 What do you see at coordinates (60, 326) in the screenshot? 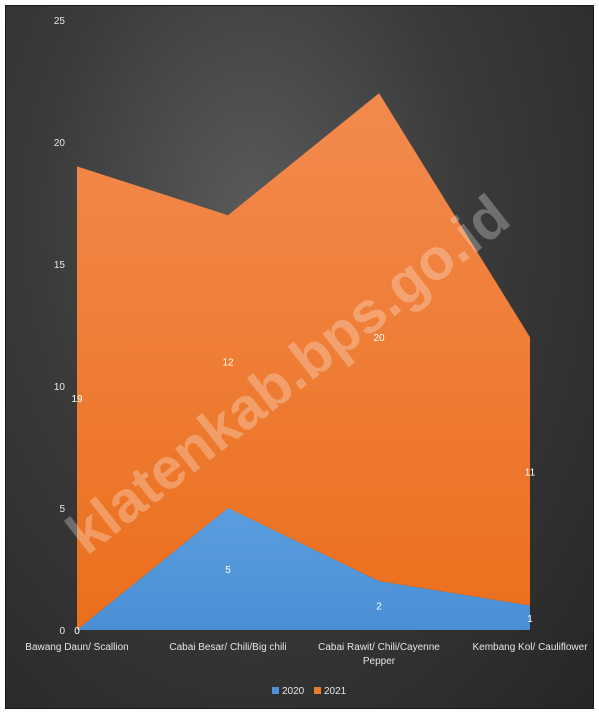
I see `y-axis: 0 5 10 15 20 25` at bounding box center [60, 326].